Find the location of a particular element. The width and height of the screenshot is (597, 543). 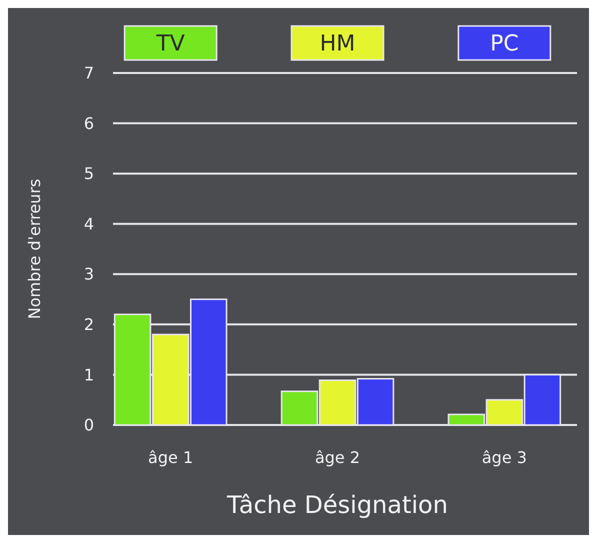

y-tick-label: 2 is located at coordinates (89, 324).